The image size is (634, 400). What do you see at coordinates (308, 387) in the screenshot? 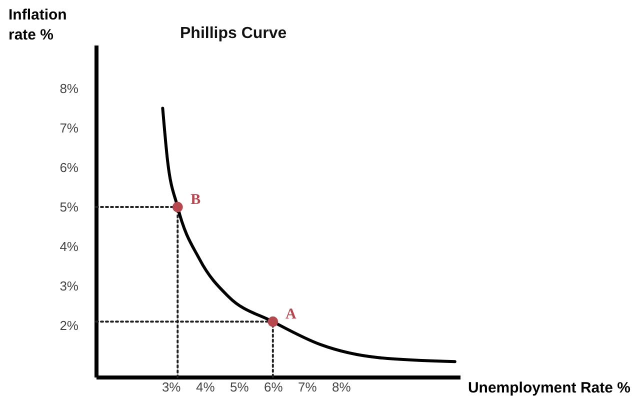
I see `x-tick-label: 7%` at bounding box center [308, 387].